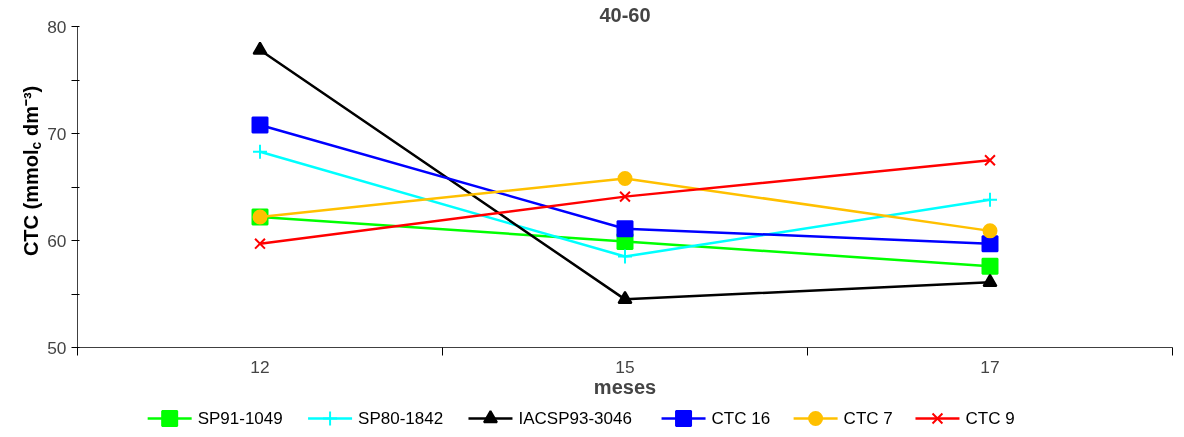 This screenshot has height=437, width=1184. Describe the element at coordinates (625, 14) in the screenshot. I see `chart-title: 40-60` at that location.